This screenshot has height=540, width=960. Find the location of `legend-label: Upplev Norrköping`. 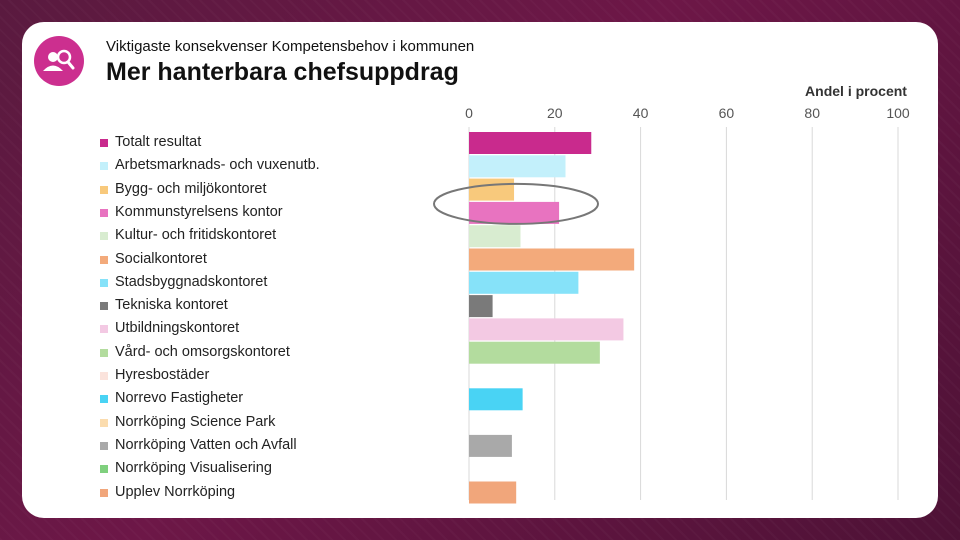

legend-label: Upplev Norrköping is located at coordinates (175, 491).